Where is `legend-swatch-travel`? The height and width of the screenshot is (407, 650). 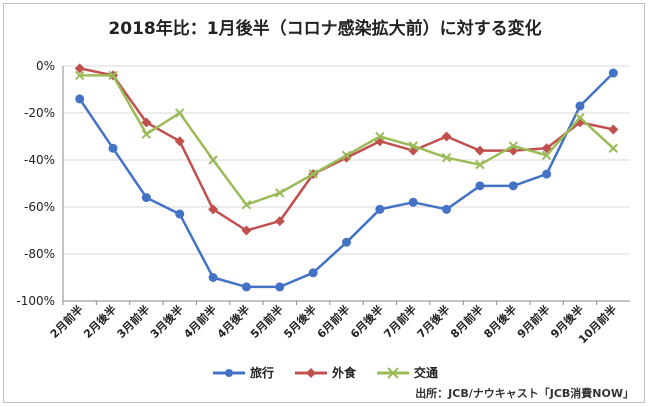 legend-swatch-travel is located at coordinates (228, 372).